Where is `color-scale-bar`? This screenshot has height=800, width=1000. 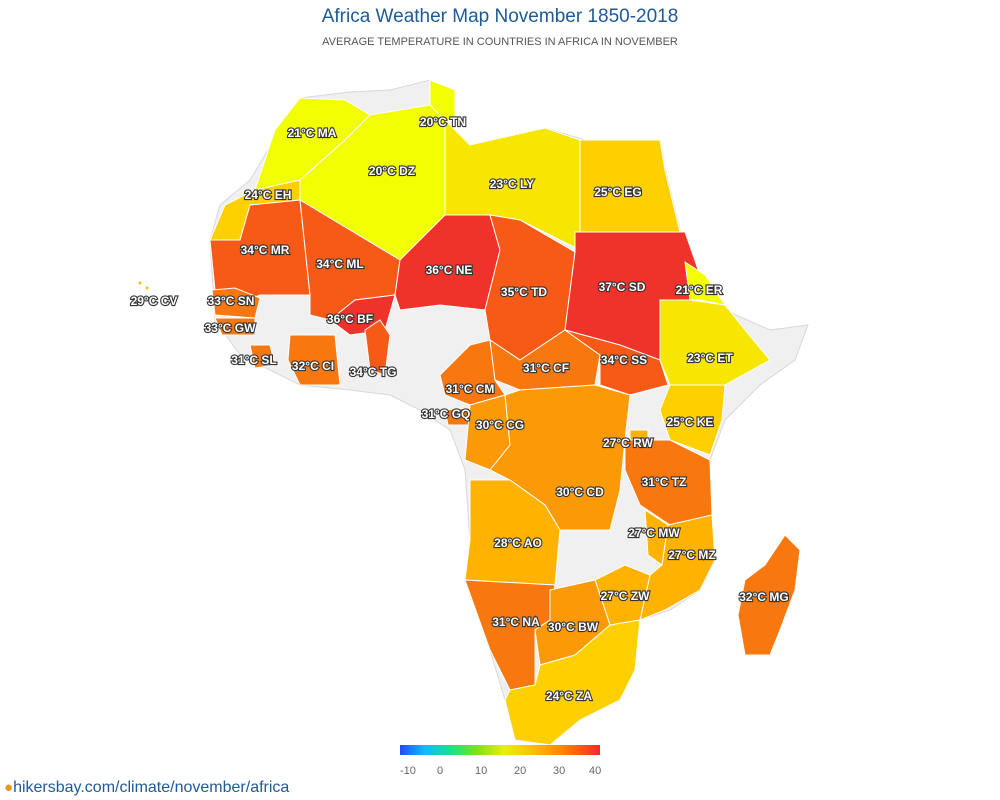
color-scale-bar is located at coordinates (500, 750).